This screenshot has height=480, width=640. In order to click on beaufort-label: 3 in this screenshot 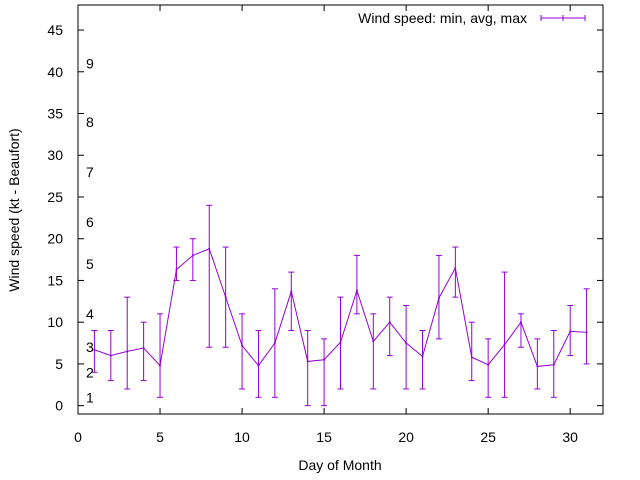, I will do `click(90, 347)`.